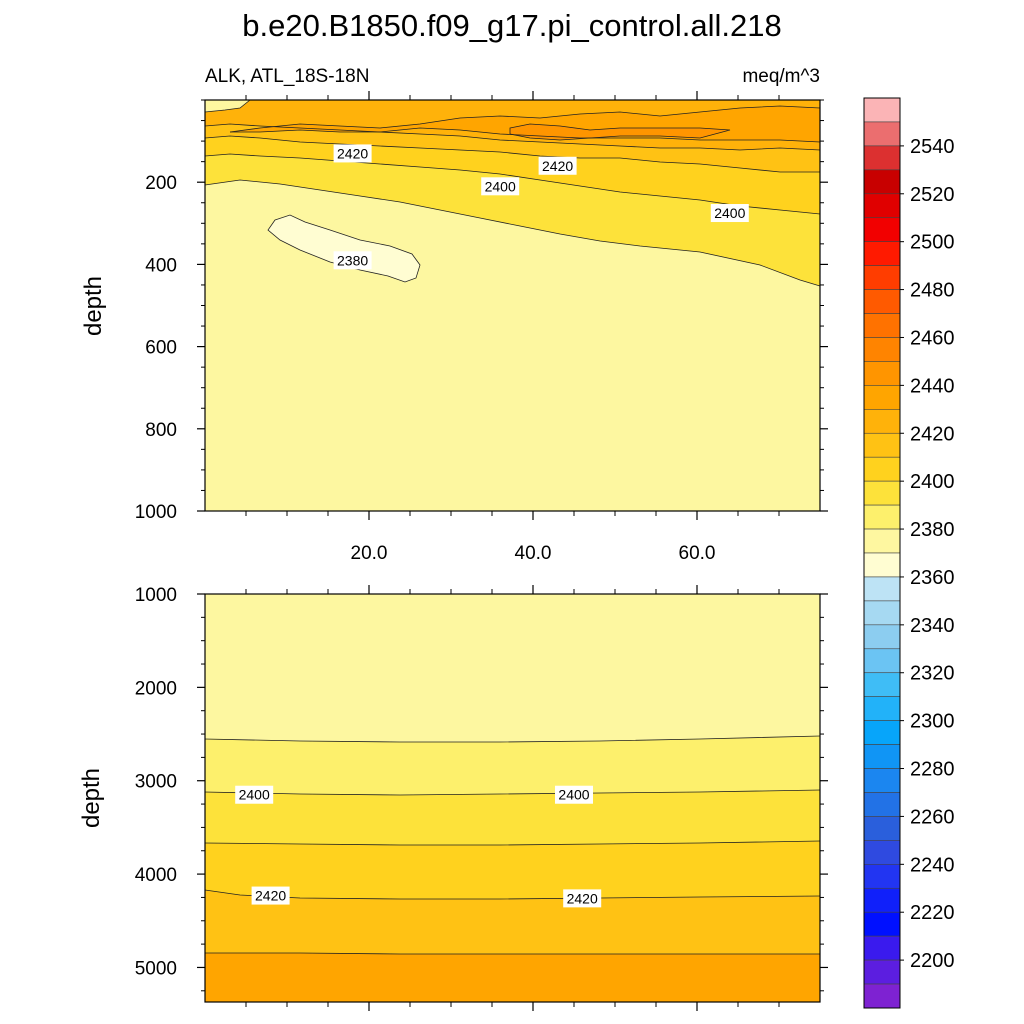  What do you see at coordinates (533, 553) in the screenshot?
I see `upper-xtick-label: 40.0` at bounding box center [533, 553].